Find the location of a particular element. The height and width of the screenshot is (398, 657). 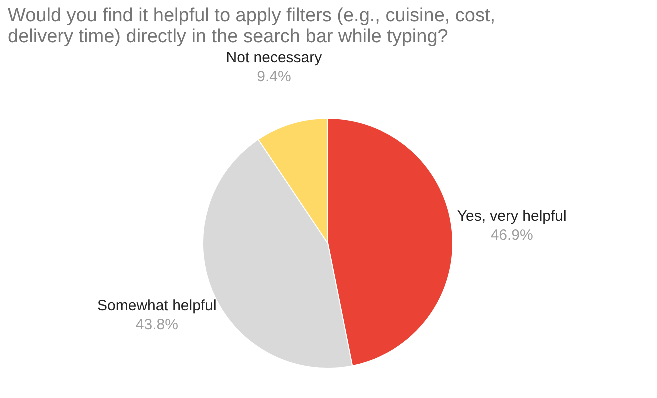

slice-label: Somewhat helpful is located at coordinates (157, 306).